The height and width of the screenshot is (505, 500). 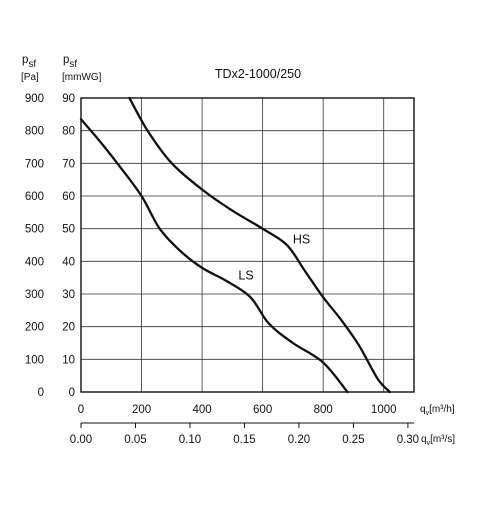 What do you see at coordinates (82, 68) in the screenshot?
I see `y-axis-mmwg-label: psf [mmWG]` at bounding box center [82, 68].